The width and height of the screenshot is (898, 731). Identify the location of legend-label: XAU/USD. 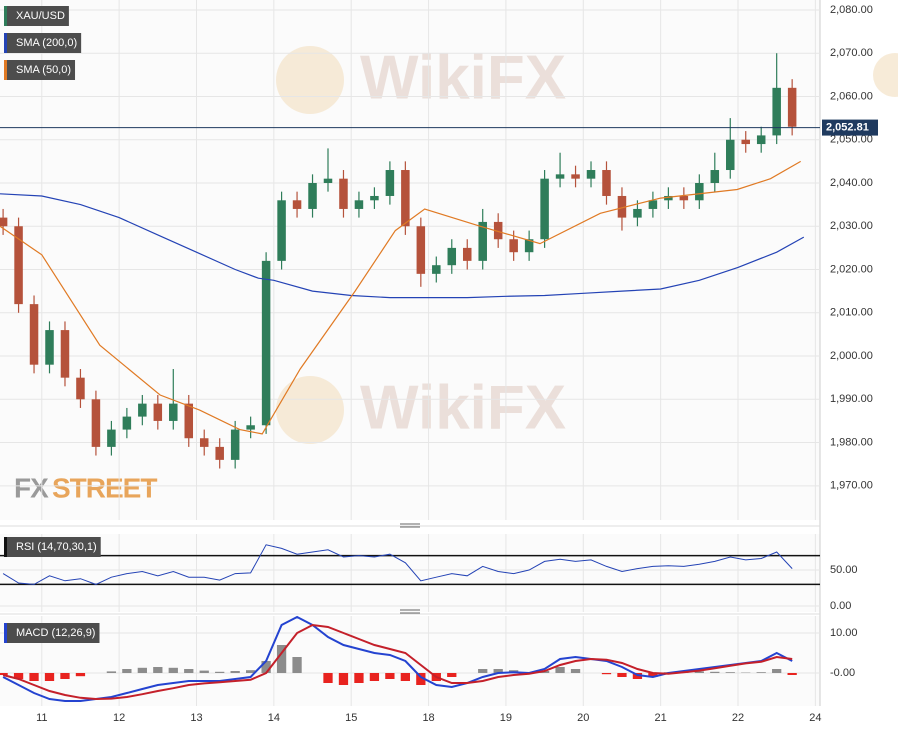
(40, 16).